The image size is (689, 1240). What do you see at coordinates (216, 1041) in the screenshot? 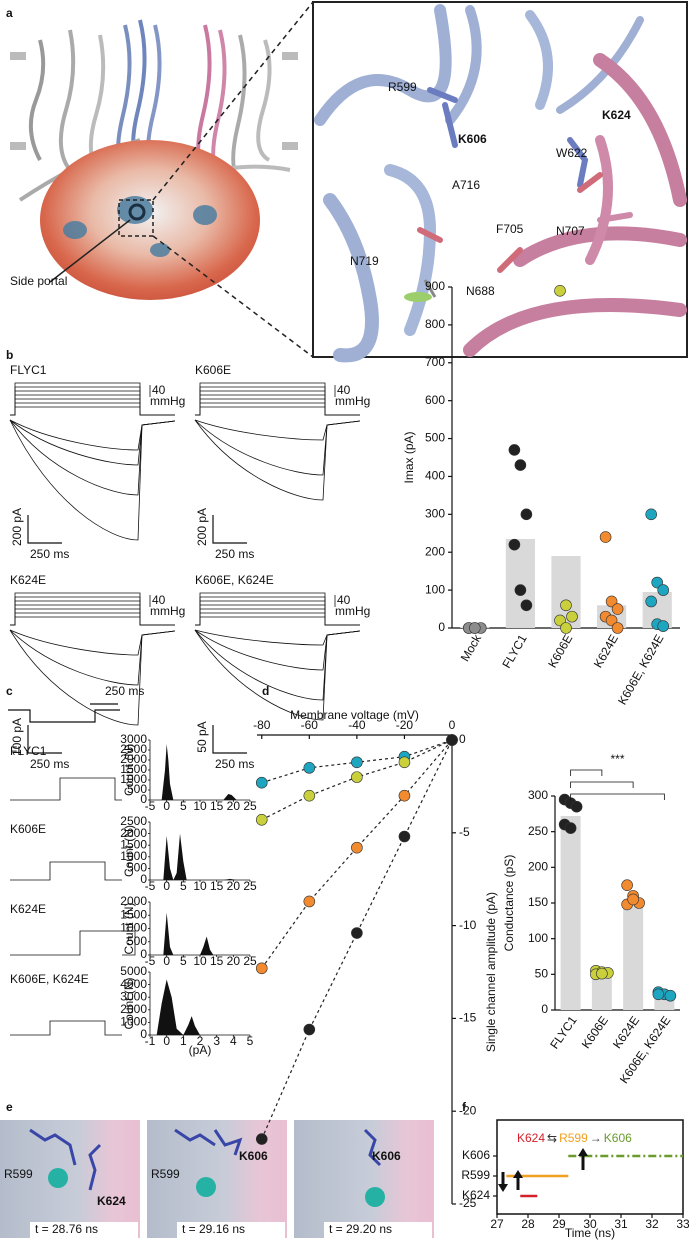
I see `x-tick-label: 3` at bounding box center [216, 1041].